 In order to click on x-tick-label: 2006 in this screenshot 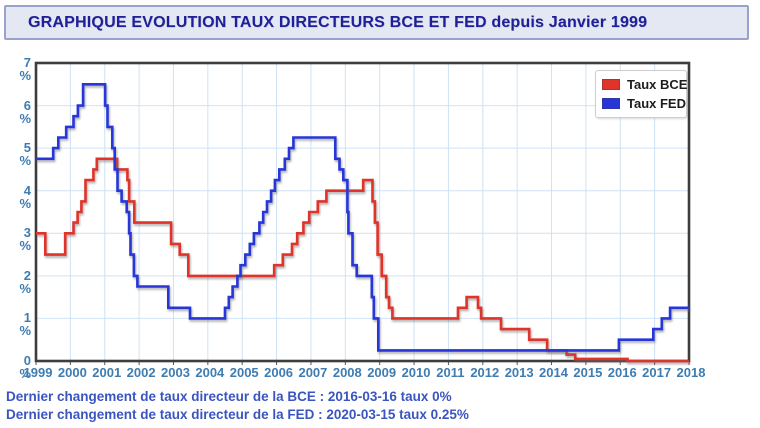, I will do `click(279, 372)`.